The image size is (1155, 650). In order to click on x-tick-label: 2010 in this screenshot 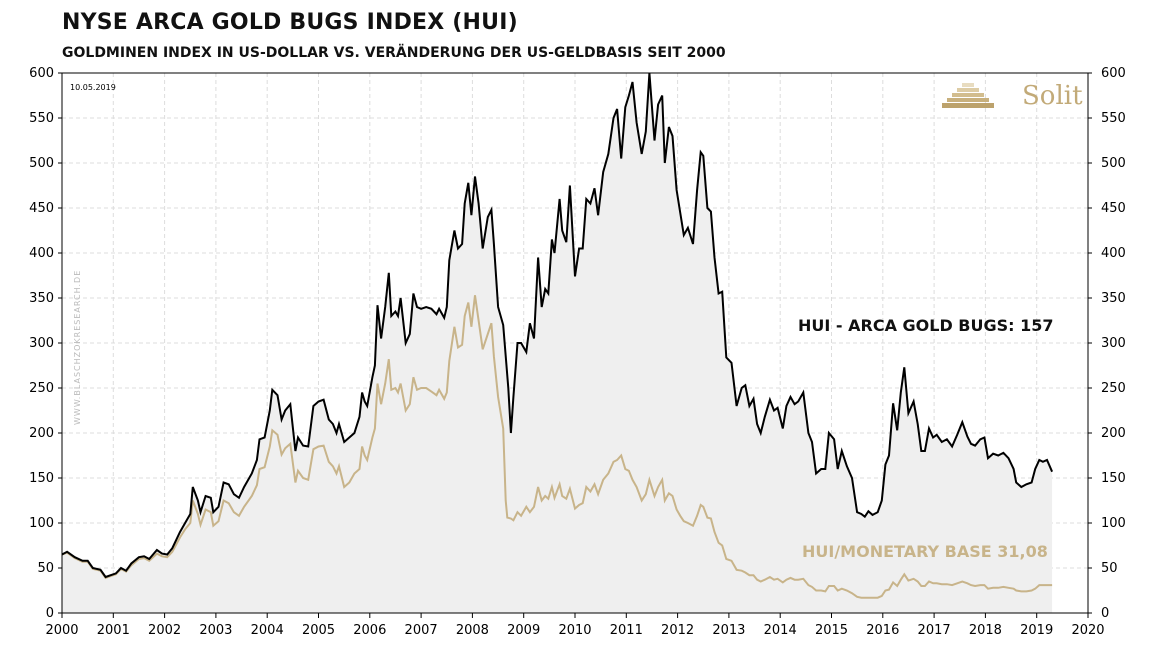, I will do `click(574, 630)`.